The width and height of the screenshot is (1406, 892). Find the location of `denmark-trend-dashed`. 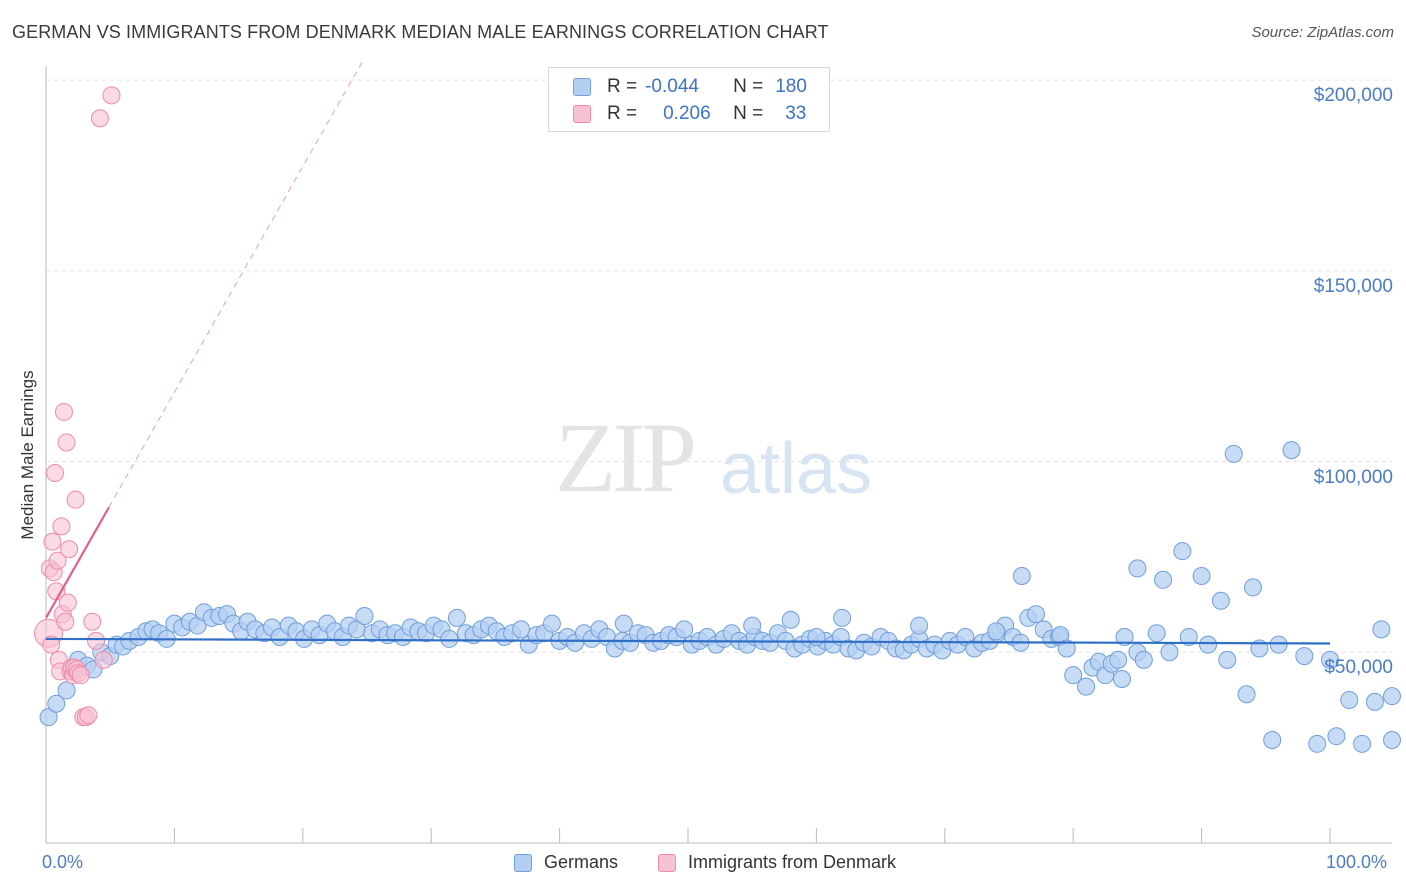

denmark-trend-dashed is located at coordinates (236, 284).